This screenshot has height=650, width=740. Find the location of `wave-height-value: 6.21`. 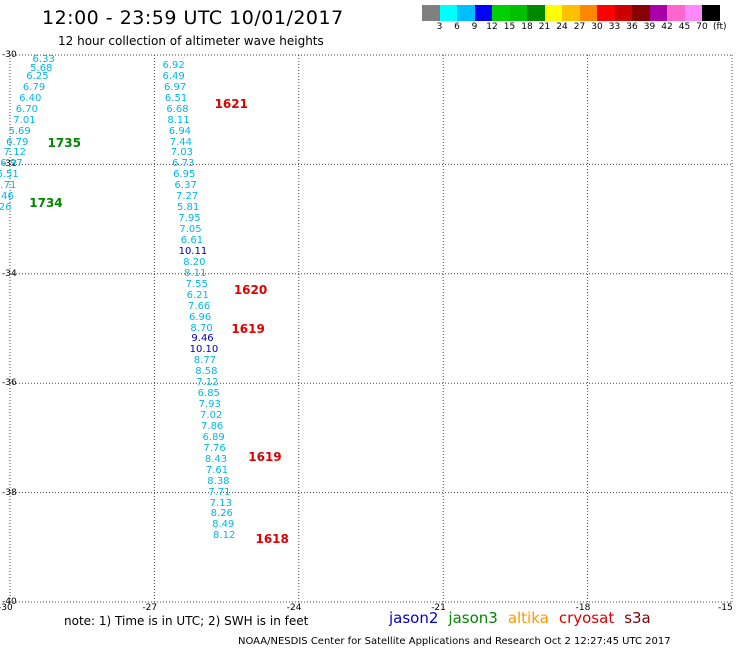

wave-height-value: 6.21 is located at coordinates (197, 295).